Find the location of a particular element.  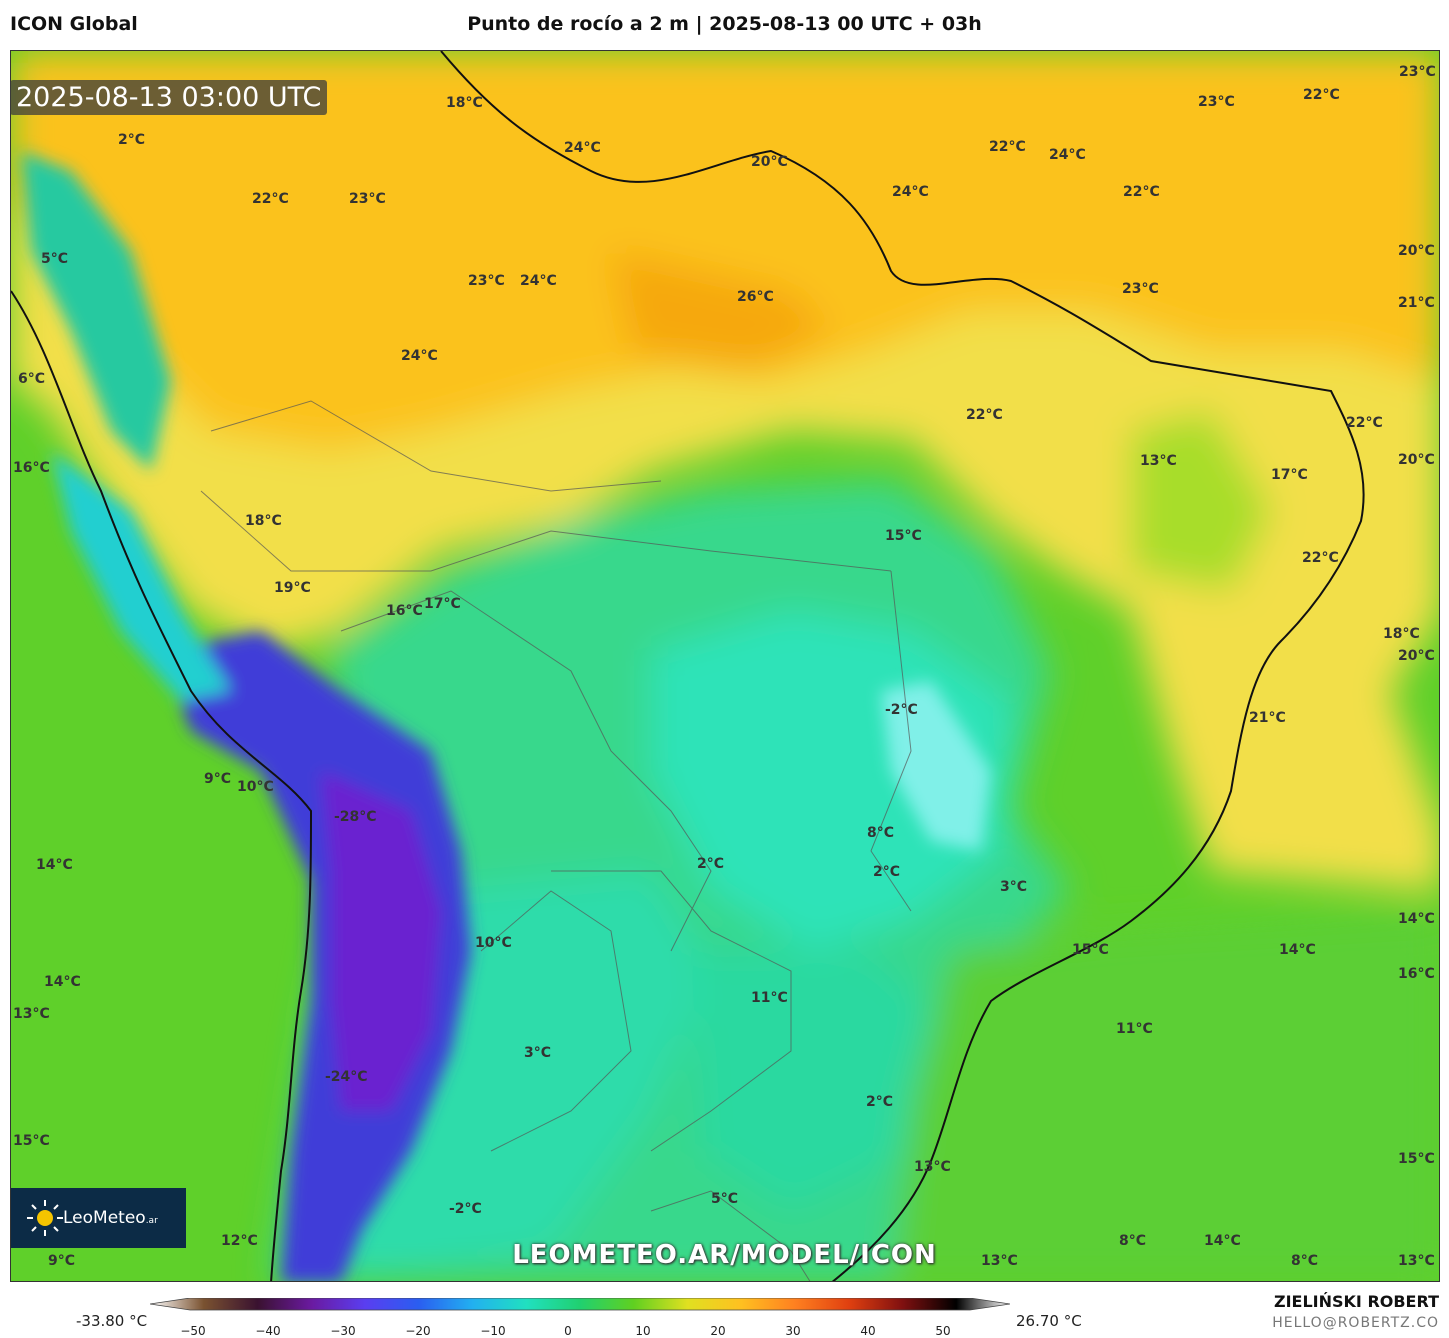

leometeo-logo: LeoMeteo.ar is located at coordinates (98, 1218).